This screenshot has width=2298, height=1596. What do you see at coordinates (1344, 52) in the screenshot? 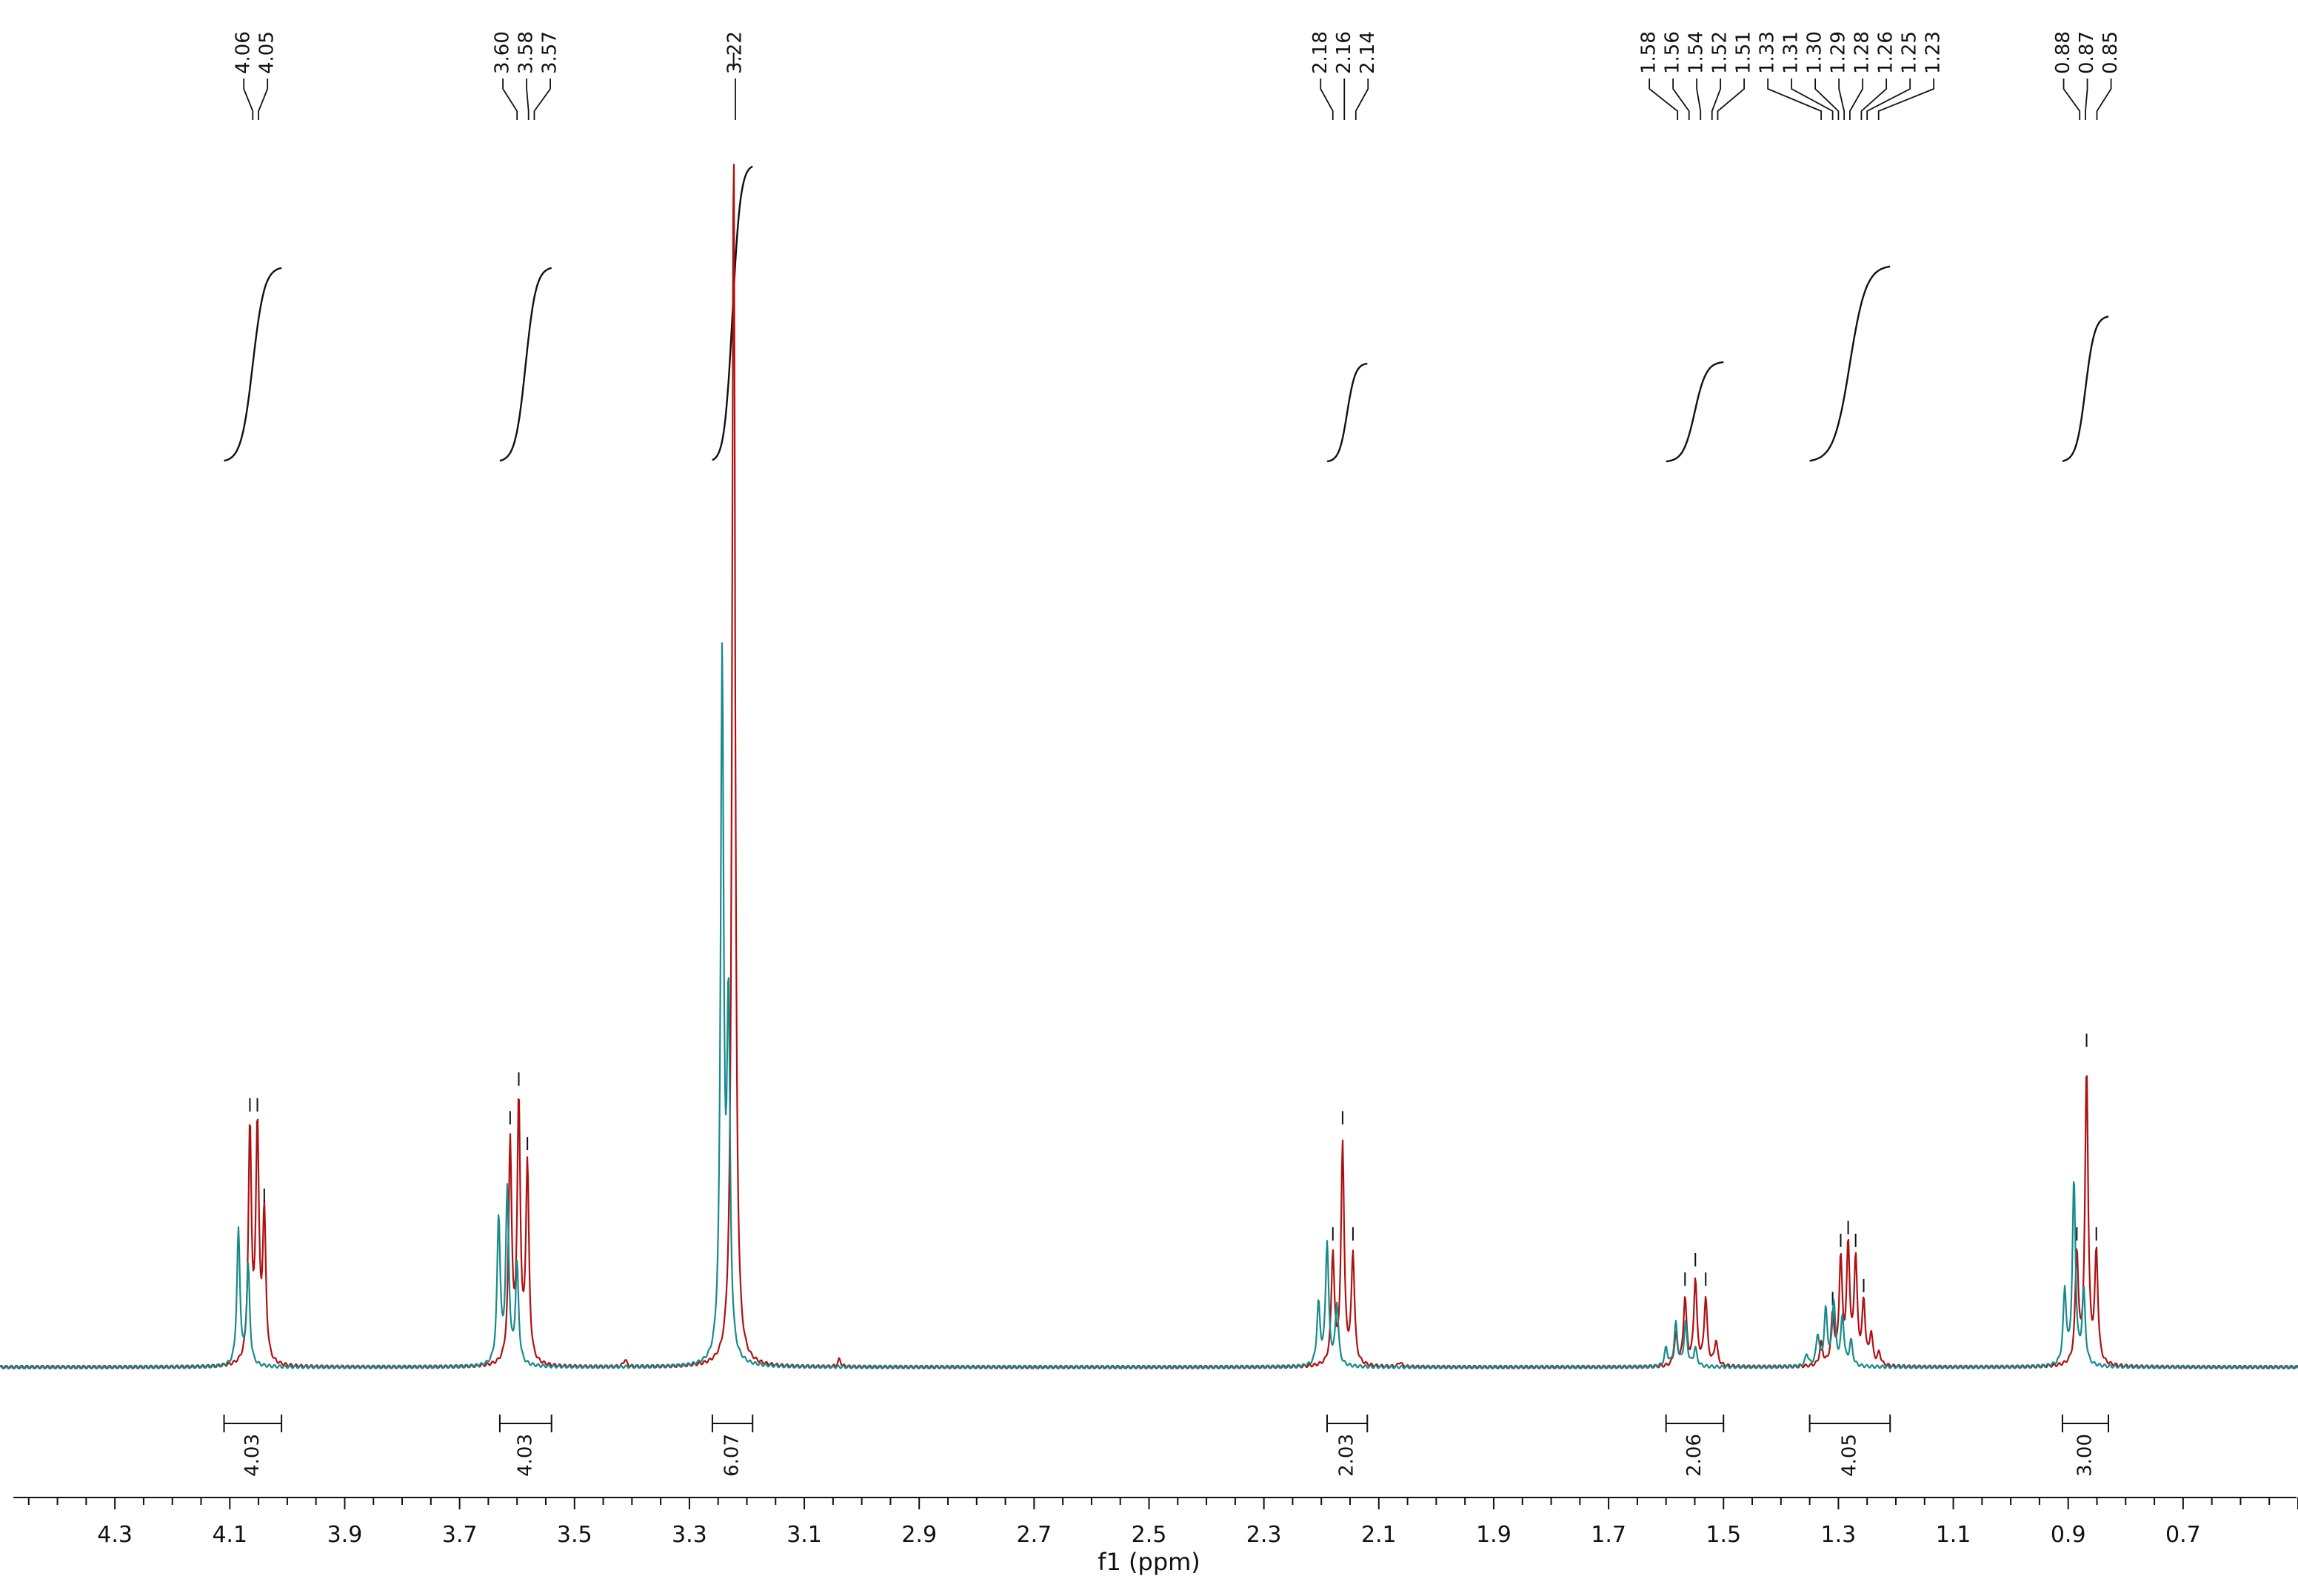
I see `peak-label: 2.16` at bounding box center [1344, 52].